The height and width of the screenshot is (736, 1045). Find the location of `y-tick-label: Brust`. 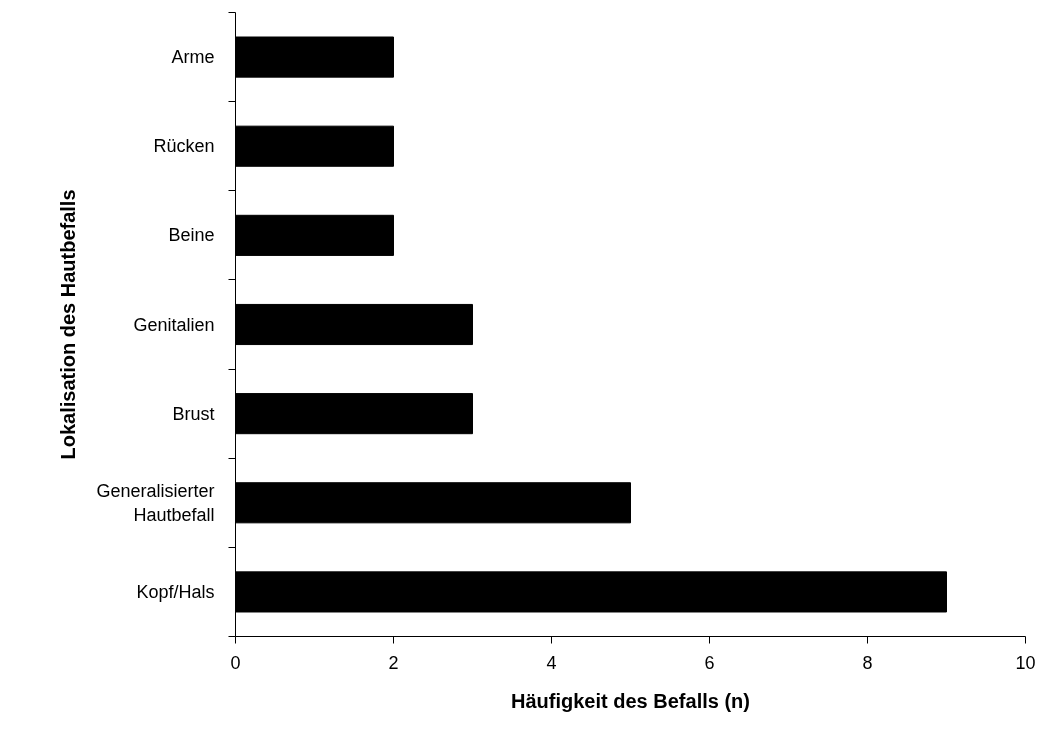

y-tick-label: Brust is located at coordinates (193, 413).